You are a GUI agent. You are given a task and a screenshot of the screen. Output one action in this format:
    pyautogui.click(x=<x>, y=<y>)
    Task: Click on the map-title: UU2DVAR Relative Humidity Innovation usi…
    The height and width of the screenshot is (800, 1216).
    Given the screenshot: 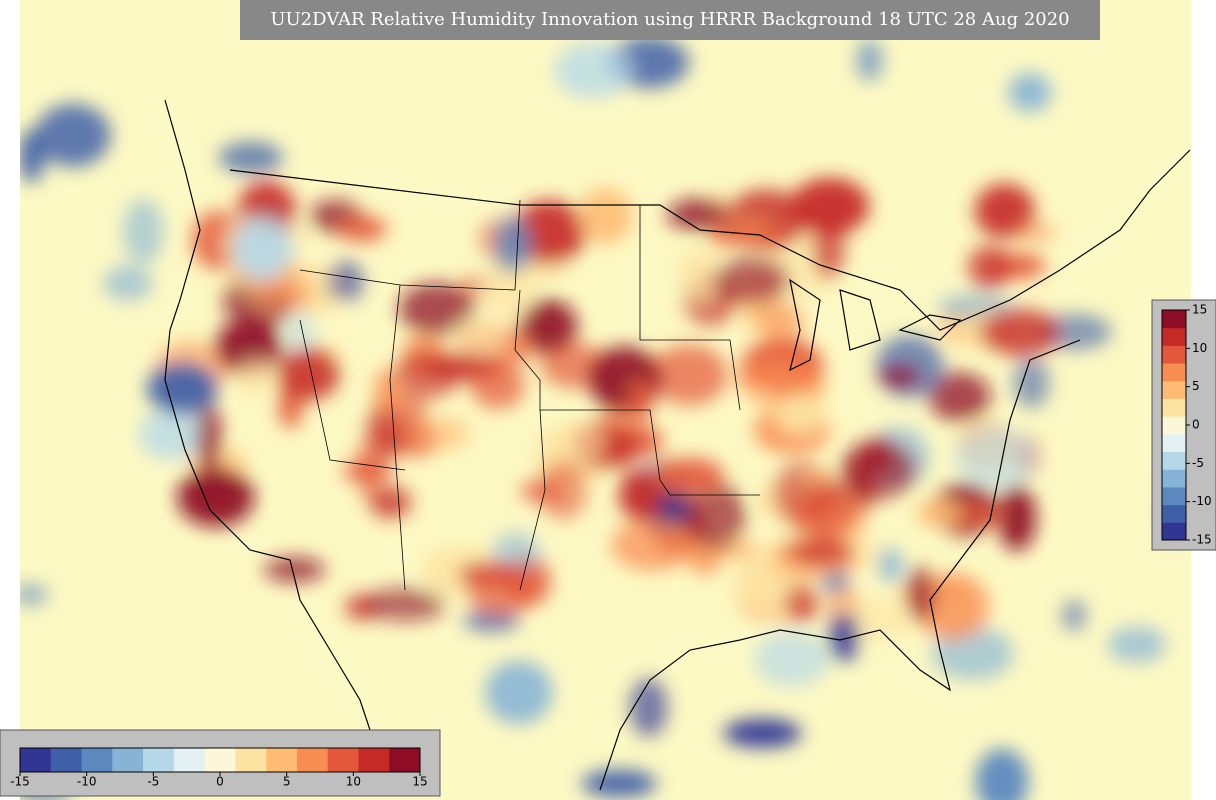 What is the action you would take?
    pyautogui.click(x=669, y=19)
    